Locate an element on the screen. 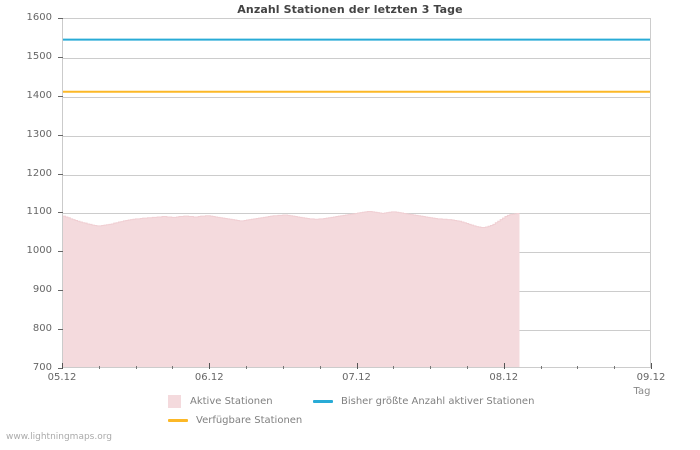 The width and height of the screenshot is (700, 450). x-axis-tick-label: 08.12 is located at coordinates (504, 377).